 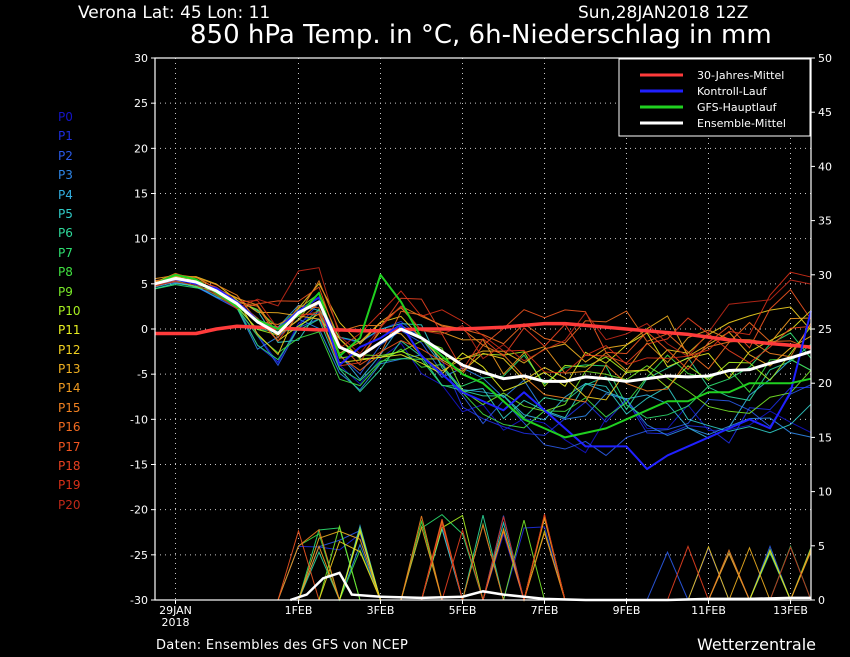 I want to click on y-left-tick-label: -25, so click(x=139, y=555).